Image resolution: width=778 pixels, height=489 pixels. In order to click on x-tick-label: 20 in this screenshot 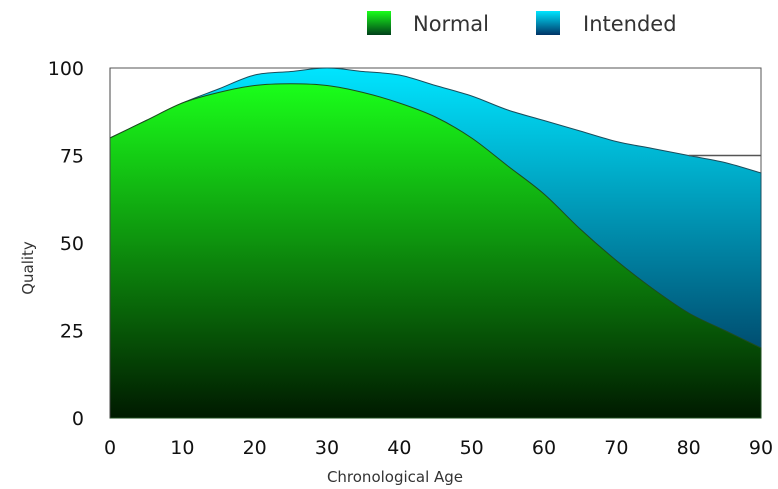, I will do `click(255, 448)`.